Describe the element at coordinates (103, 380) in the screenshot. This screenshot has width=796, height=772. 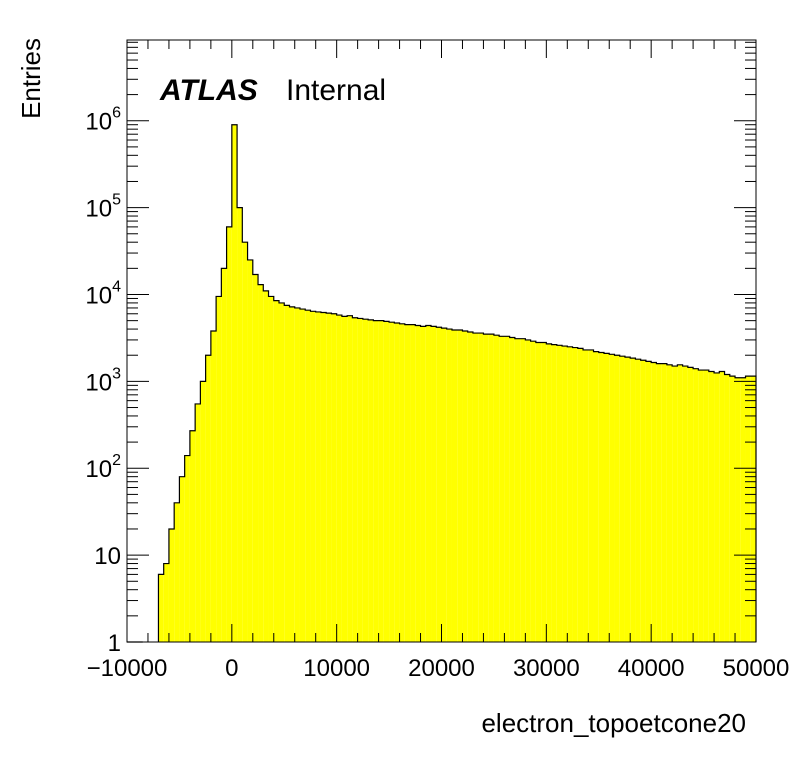
I see `y-tick-label: 10³` at that location.